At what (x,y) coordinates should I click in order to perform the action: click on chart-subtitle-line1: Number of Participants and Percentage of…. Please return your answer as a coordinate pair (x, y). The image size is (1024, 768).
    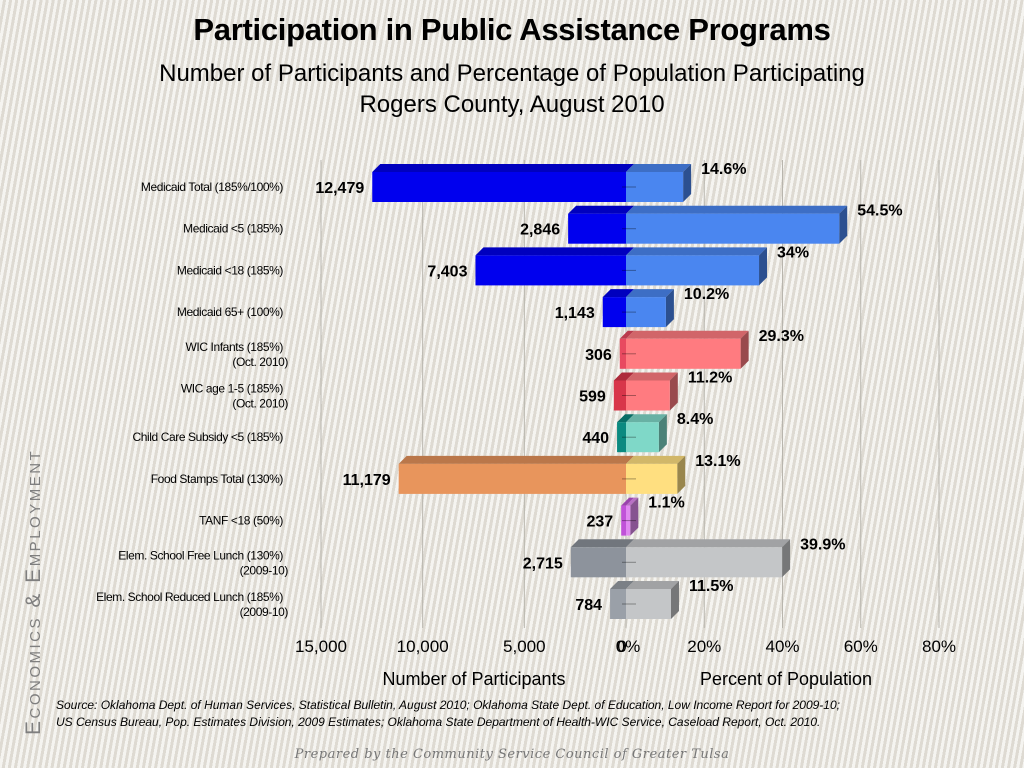
    Looking at the image, I should click on (512, 73).